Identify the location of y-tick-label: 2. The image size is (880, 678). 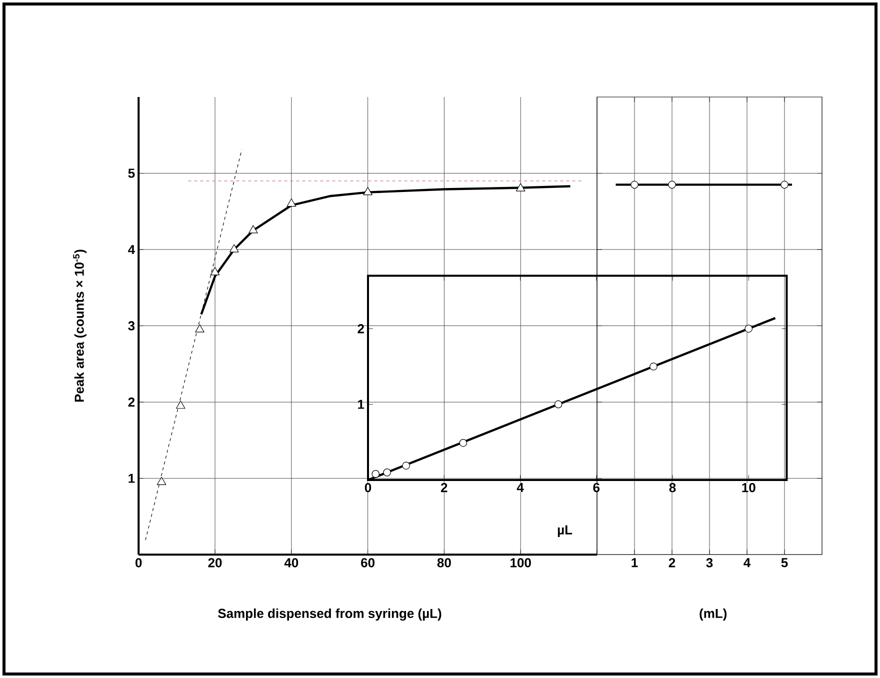
(131, 402).